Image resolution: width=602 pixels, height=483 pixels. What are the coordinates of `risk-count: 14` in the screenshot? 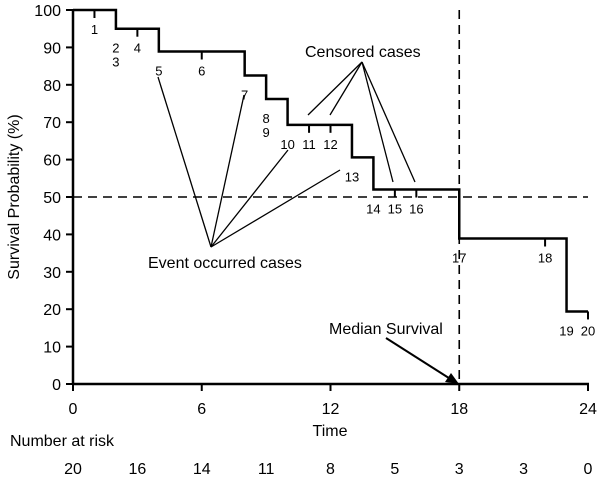 It's located at (202, 469).